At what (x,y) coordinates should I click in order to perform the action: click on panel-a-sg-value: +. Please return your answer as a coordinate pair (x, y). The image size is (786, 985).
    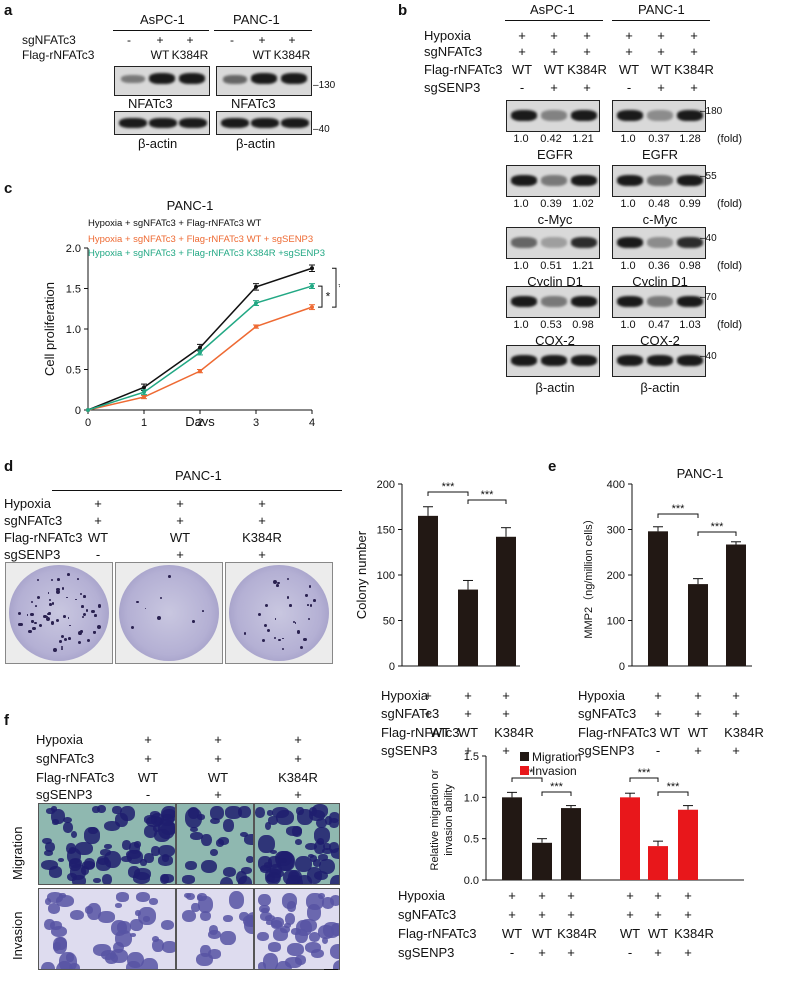
    Looking at the image, I should click on (262, 40).